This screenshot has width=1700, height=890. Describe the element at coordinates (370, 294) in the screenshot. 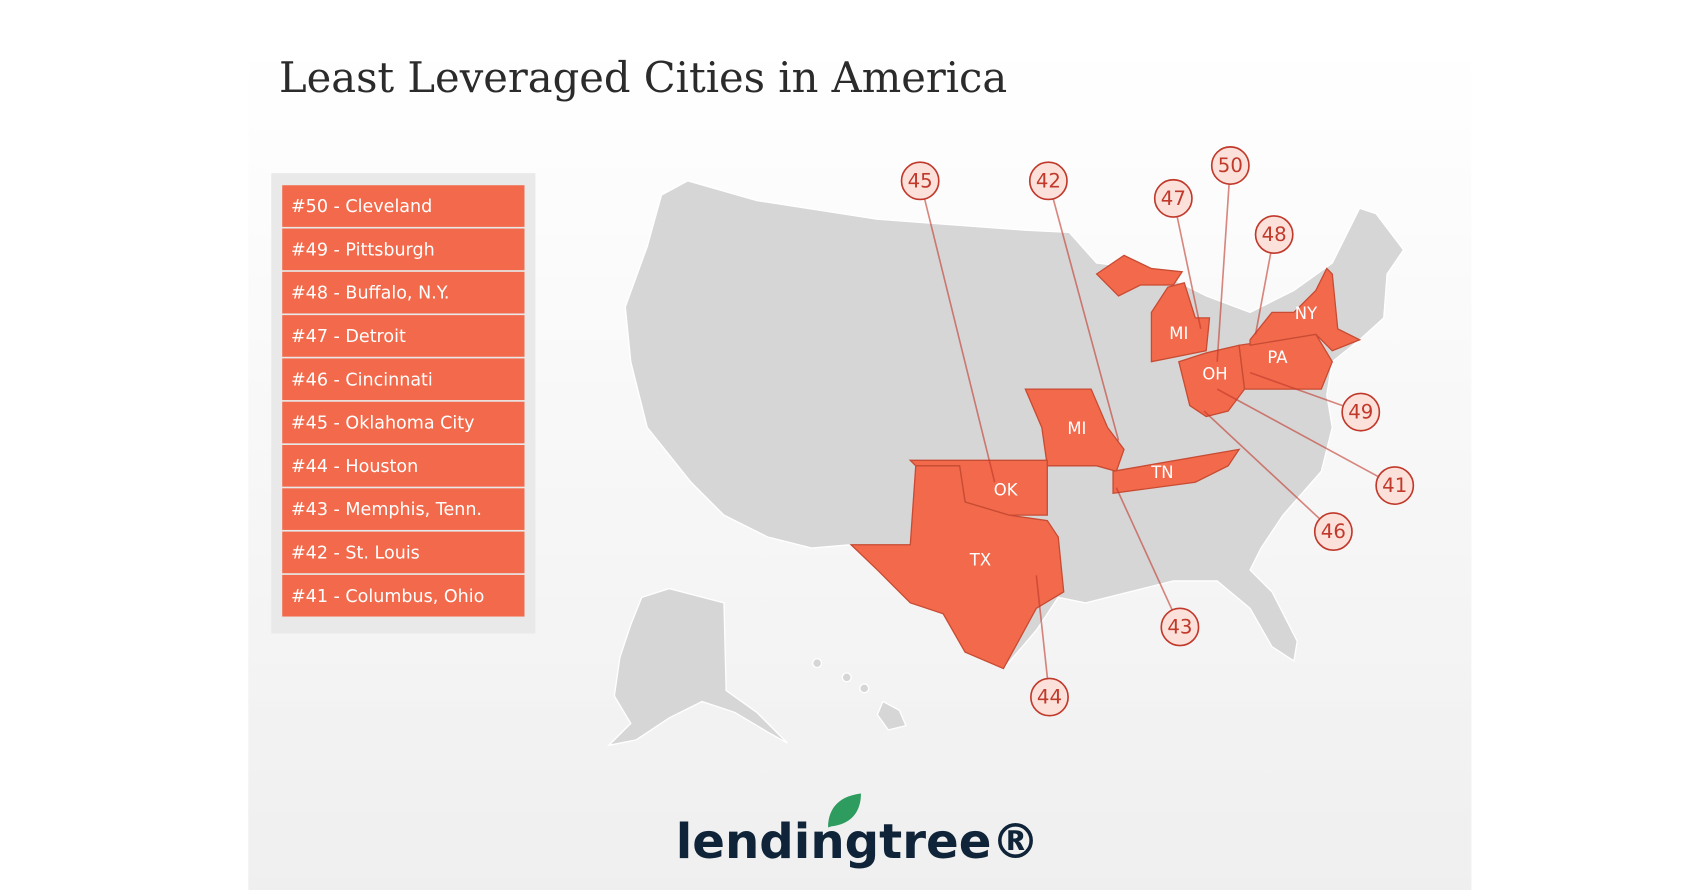

I see `list-item: #48 - Buffalo, N.Y.` at that location.